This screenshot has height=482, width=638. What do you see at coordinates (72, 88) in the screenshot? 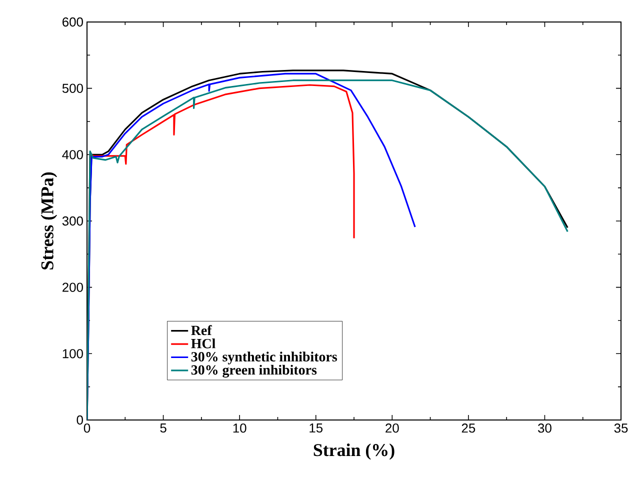
I see `y-tick-label: 500` at bounding box center [72, 88].